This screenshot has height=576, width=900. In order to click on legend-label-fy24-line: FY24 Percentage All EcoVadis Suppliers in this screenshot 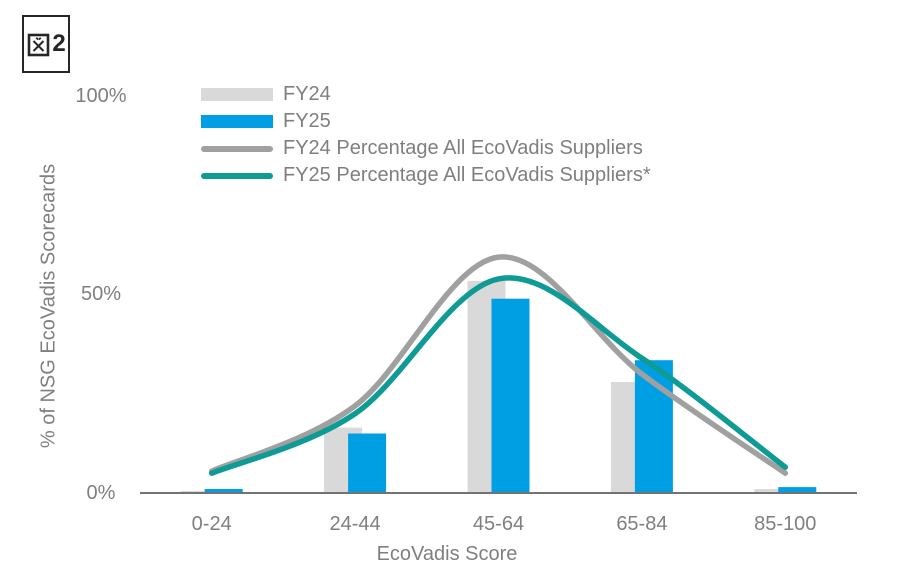, I will do `click(463, 148)`.